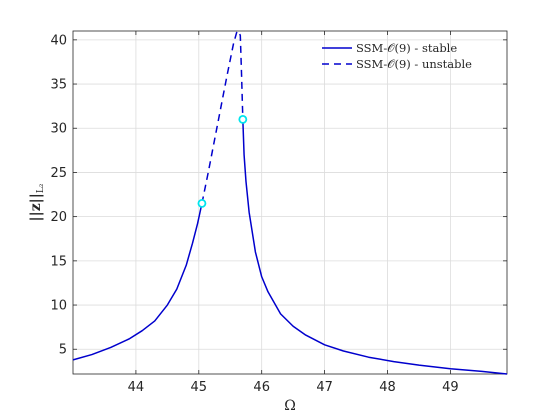  Describe the element at coordinates (261, 387) in the screenshot. I see `x-tick-label: 46` at that location.